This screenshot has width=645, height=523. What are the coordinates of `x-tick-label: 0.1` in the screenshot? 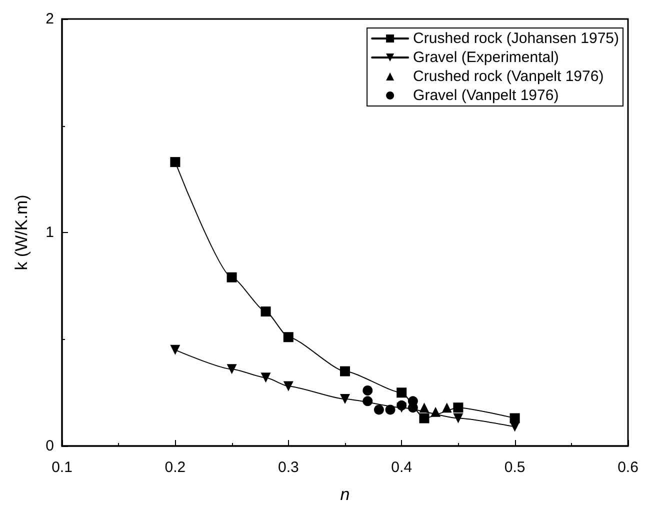 It's located at (62, 467).